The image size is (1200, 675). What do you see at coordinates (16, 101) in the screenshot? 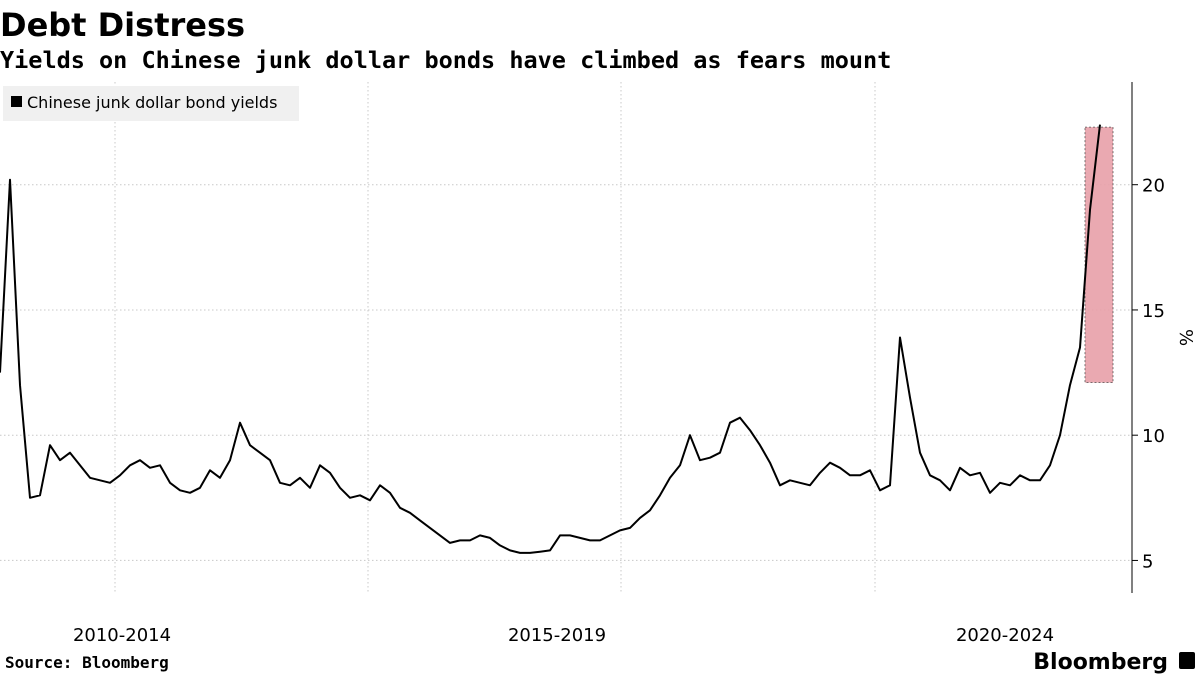
I see `legend-swatch` at bounding box center [16, 101].